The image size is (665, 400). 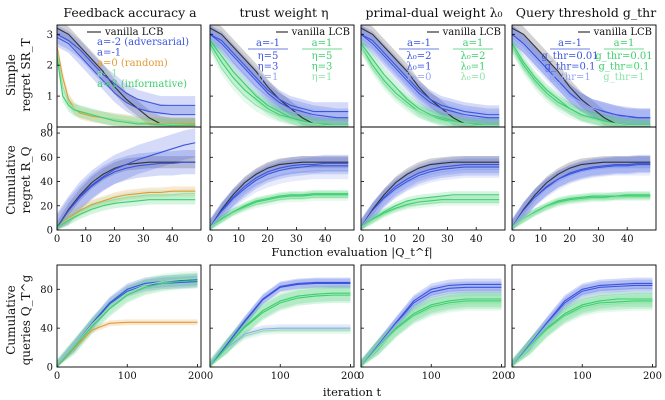 What do you see at coordinates (472, 67) in the screenshot?
I see `legend-item-4: λ₀=1` at bounding box center [472, 67].